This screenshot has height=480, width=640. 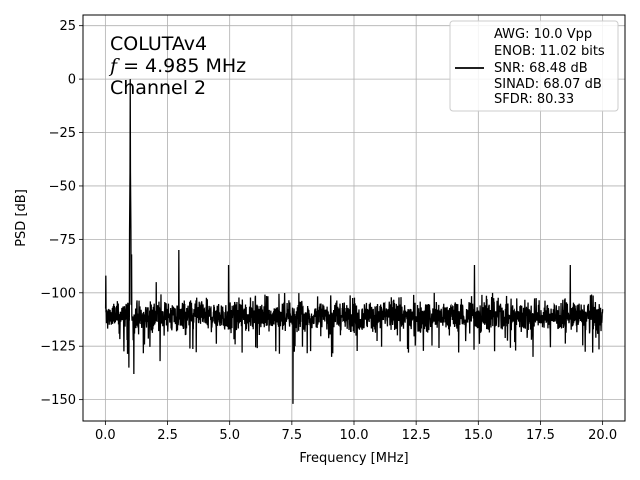 What do you see at coordinates (548, 84) in the screenshot?
I see `legend-line-sinad: SINAD: 68.07 dB` at bounding box center [548, 84].